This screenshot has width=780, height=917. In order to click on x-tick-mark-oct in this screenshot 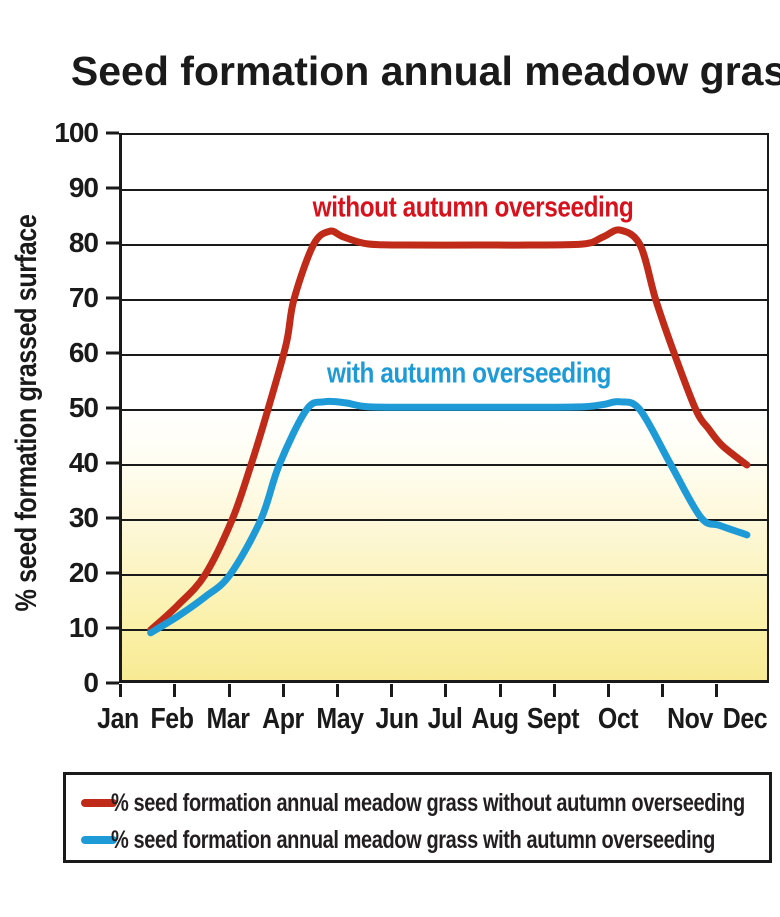, I will do `click(608, 690)`.